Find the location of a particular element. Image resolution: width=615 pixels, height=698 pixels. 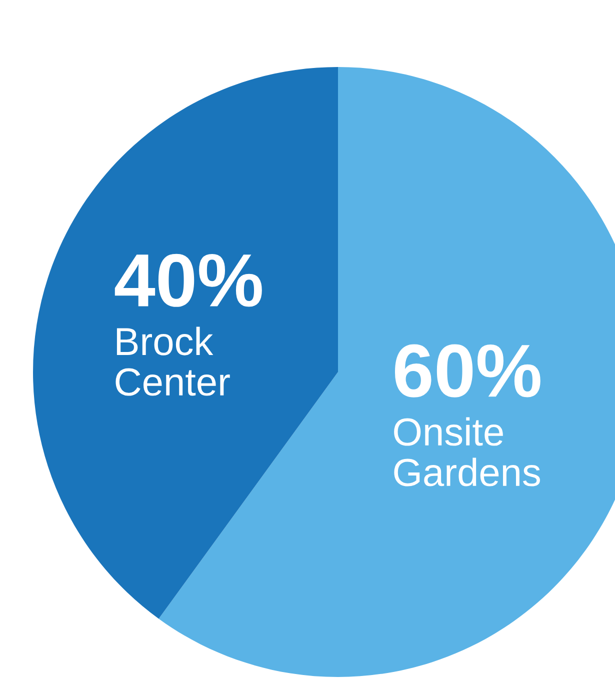

data-label: 60% is located at coordinates (467, 371).